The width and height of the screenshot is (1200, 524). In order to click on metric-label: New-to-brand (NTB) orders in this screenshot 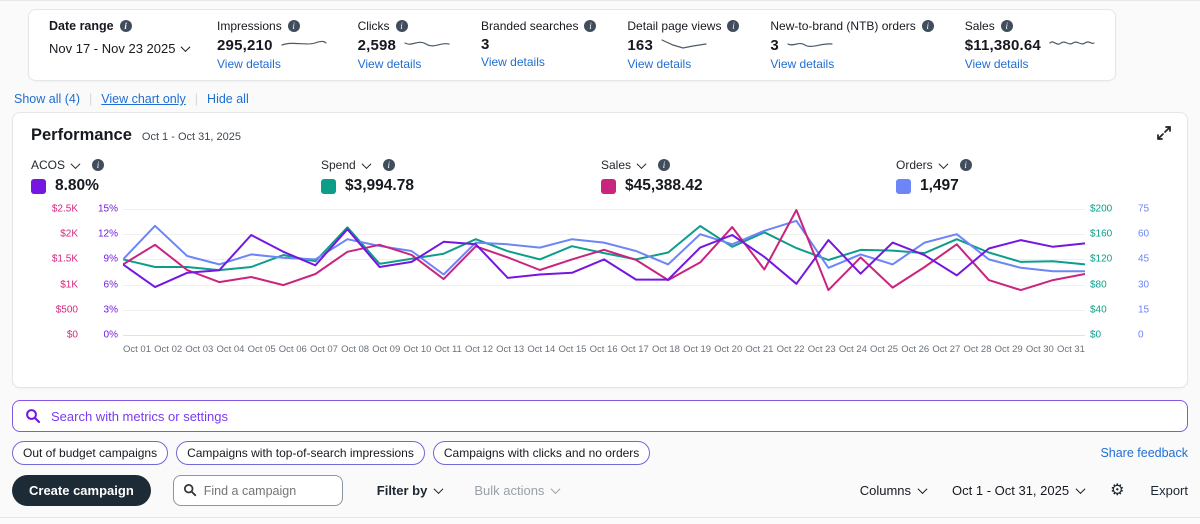, I will do `click(843, 26)`.